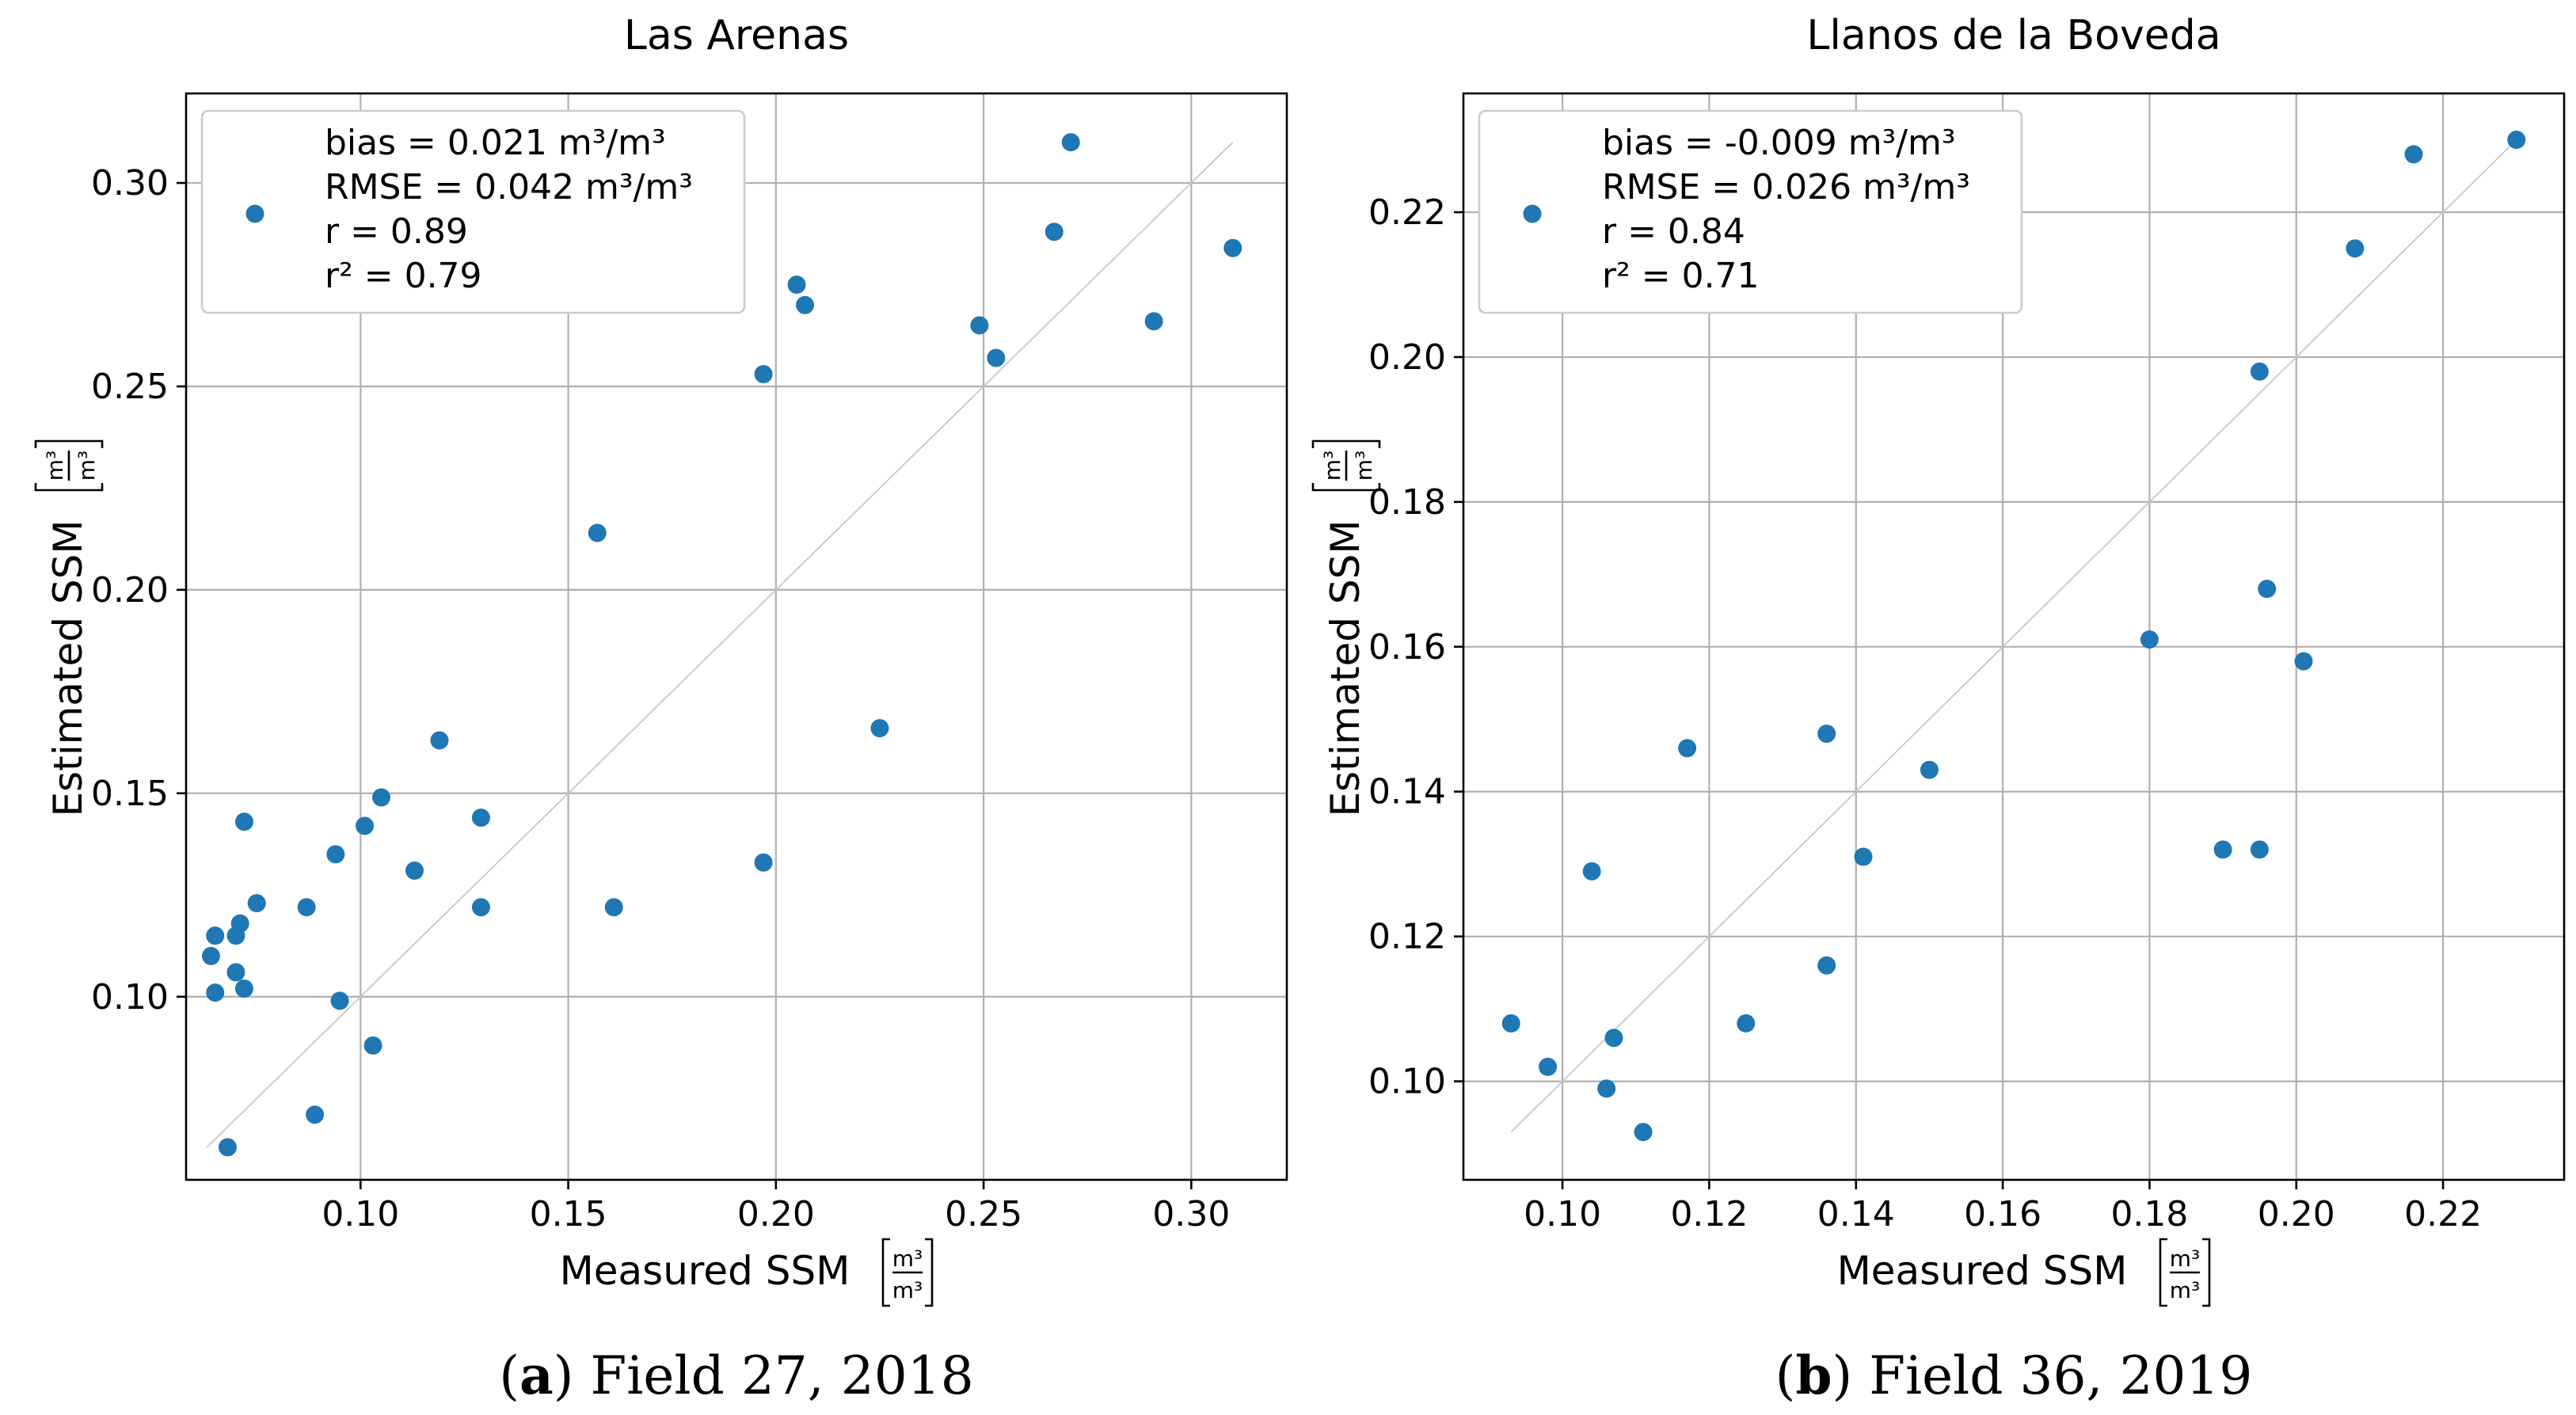  What do you see at coordinates (568, 1214) in the screenshot?
I see `x-tick-label: 0.15` at bounding box center [568, 1214].